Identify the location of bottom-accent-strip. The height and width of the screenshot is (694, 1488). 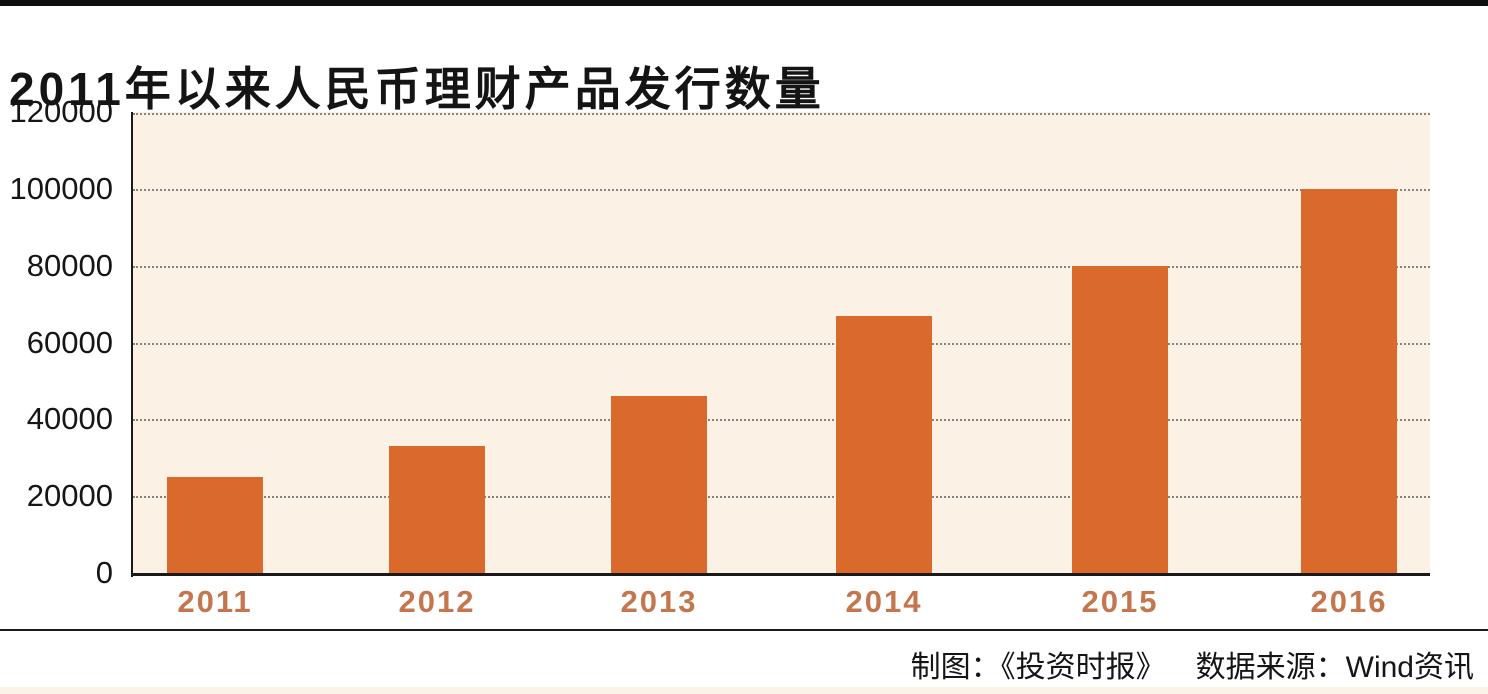
(744, 690).